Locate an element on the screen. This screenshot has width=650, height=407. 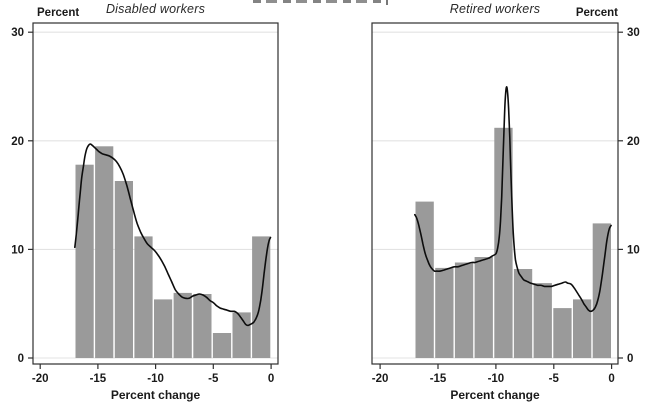
y-axis-title-left: Percent is located at coordinates (58, 13).